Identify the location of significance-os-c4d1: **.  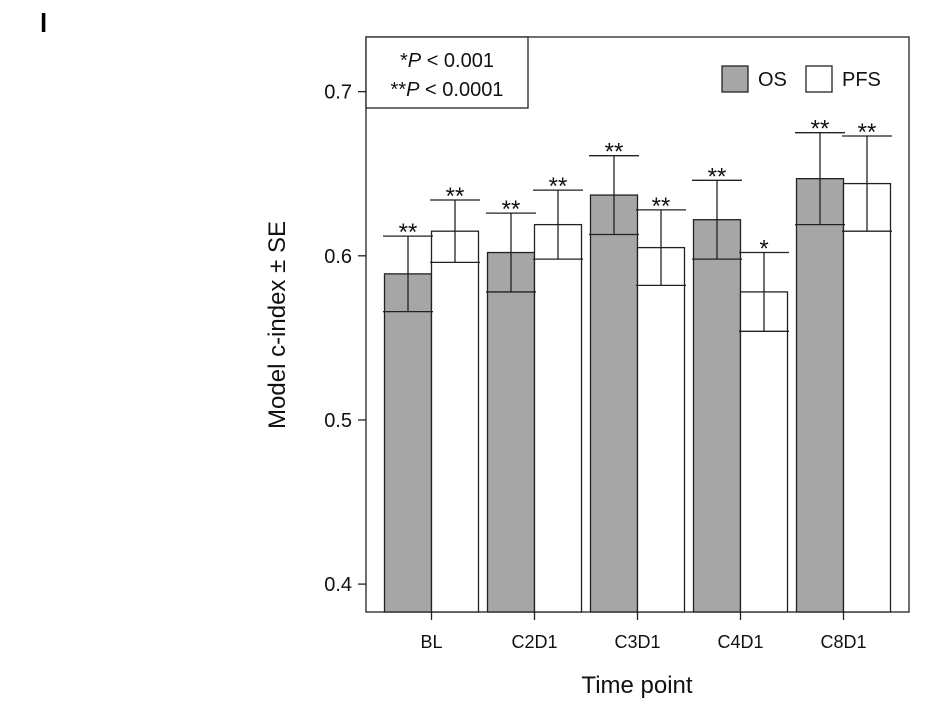
(717, 176).